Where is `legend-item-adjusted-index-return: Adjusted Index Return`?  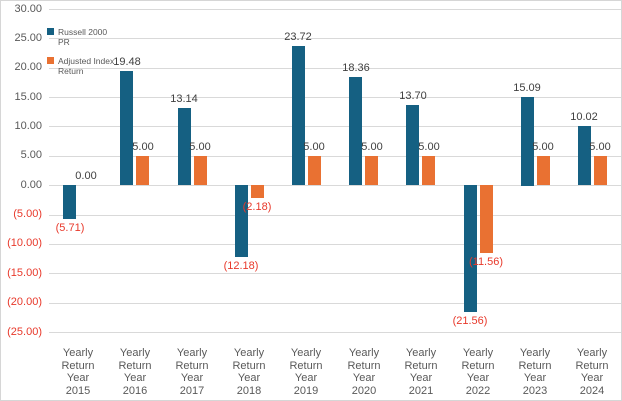 legend-item-adjusted-index-return: Adjusted Index Return is located at coordinates (83, 66).